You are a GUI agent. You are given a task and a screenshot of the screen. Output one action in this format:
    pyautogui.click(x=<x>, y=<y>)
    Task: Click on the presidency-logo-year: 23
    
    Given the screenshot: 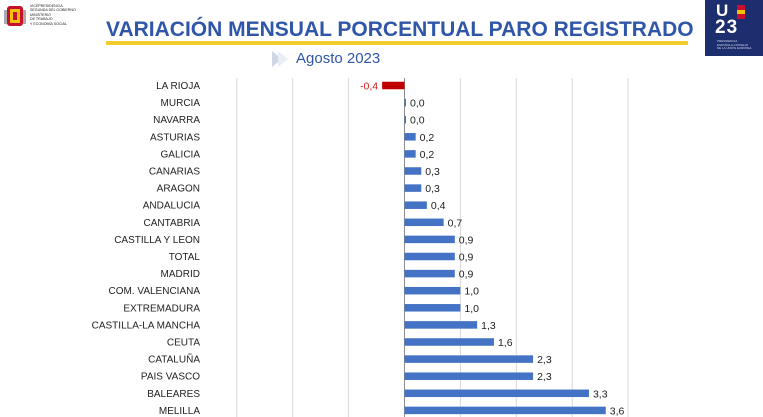 What is the action you would take?
    pyautogui.click(x=727, y=27)
    